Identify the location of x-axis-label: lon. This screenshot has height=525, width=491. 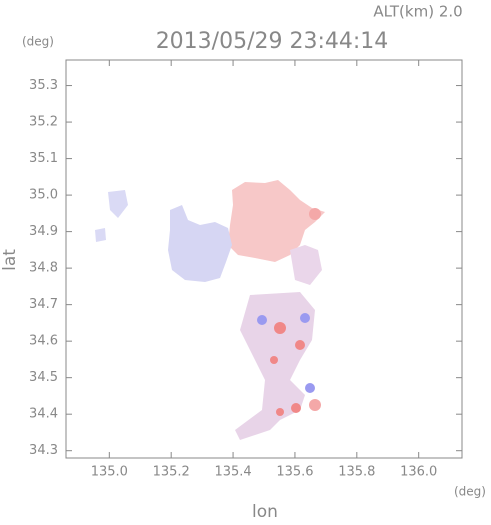
(265, 511).